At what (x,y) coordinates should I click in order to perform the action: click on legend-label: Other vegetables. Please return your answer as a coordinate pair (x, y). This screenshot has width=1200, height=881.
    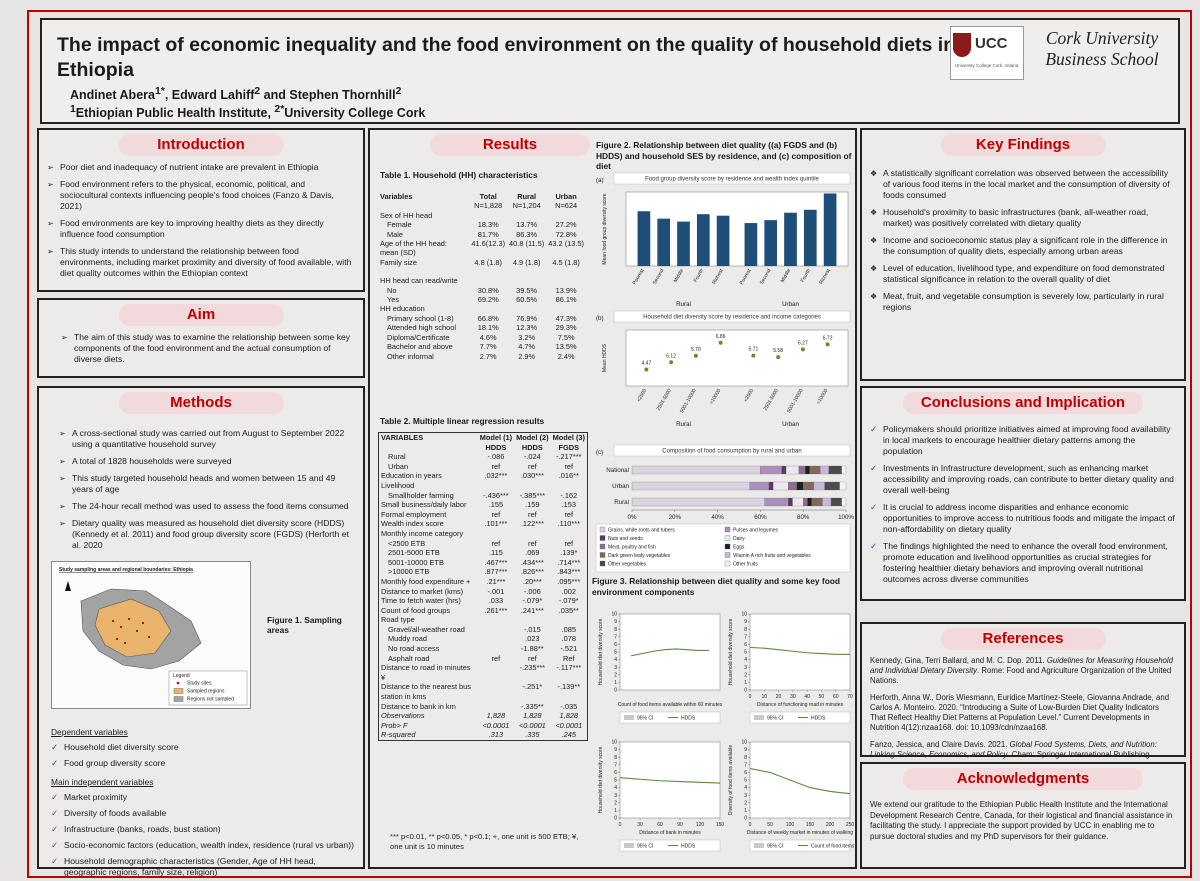
    Looking at the image, I should click on (627, 565).